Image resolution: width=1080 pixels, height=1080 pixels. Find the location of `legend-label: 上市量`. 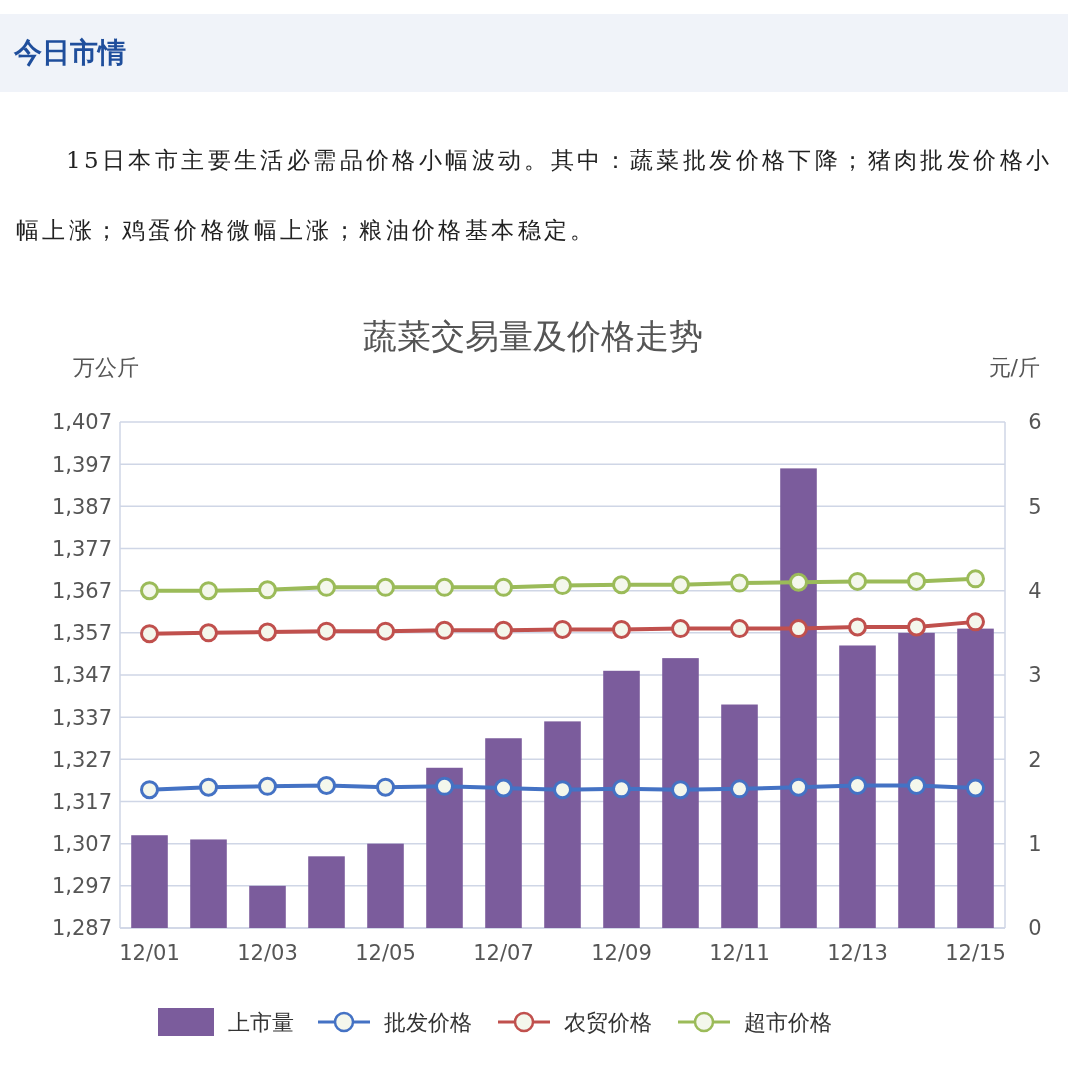

legend-label: 上市量 is located at coordinates (261, 1022).